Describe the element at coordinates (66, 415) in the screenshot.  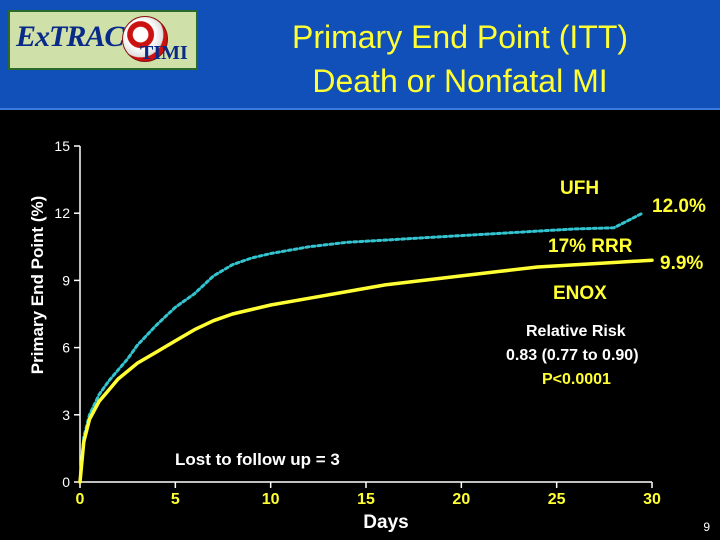
I see `y-tick-label: 3` at that location.